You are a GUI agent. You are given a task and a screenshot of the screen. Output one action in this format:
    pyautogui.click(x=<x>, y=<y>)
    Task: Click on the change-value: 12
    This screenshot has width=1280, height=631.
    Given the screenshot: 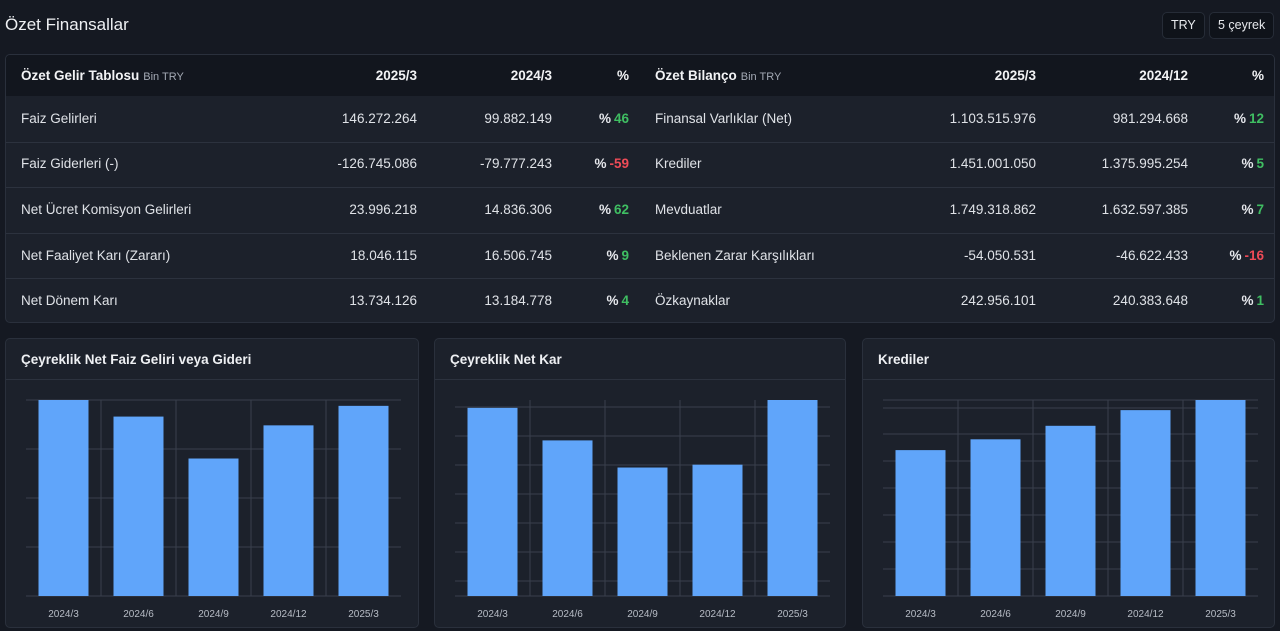 What is the action you would take?
    pyautogui.click(x=1256, y=118)
    